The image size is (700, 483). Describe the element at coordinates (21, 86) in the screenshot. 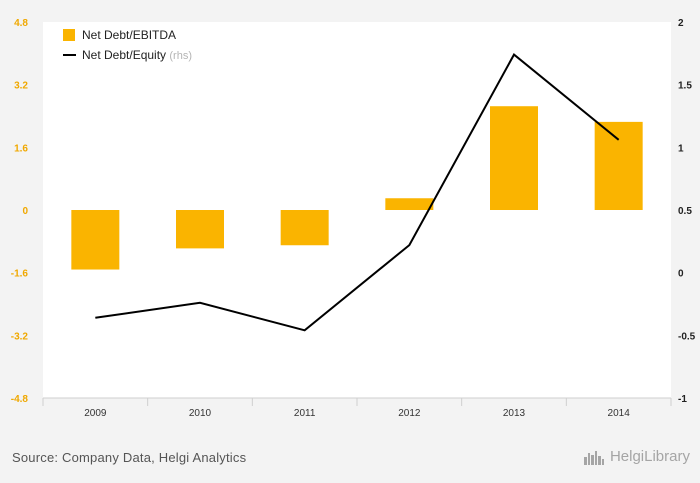

I see `y-left-tick-label: 3.2` at that location.